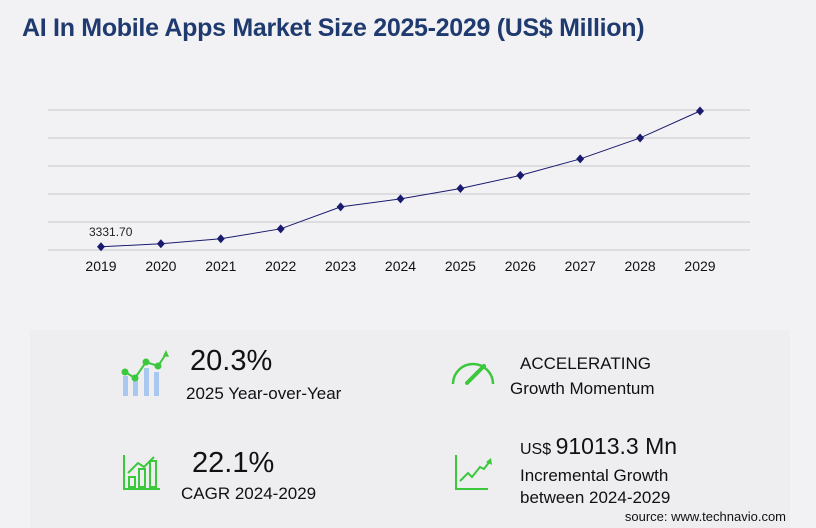 Image resolution: width=816 pixels, height=528 pixels. I want to click on cagr-label: CAGR 2024-2029, so click(249, 493).